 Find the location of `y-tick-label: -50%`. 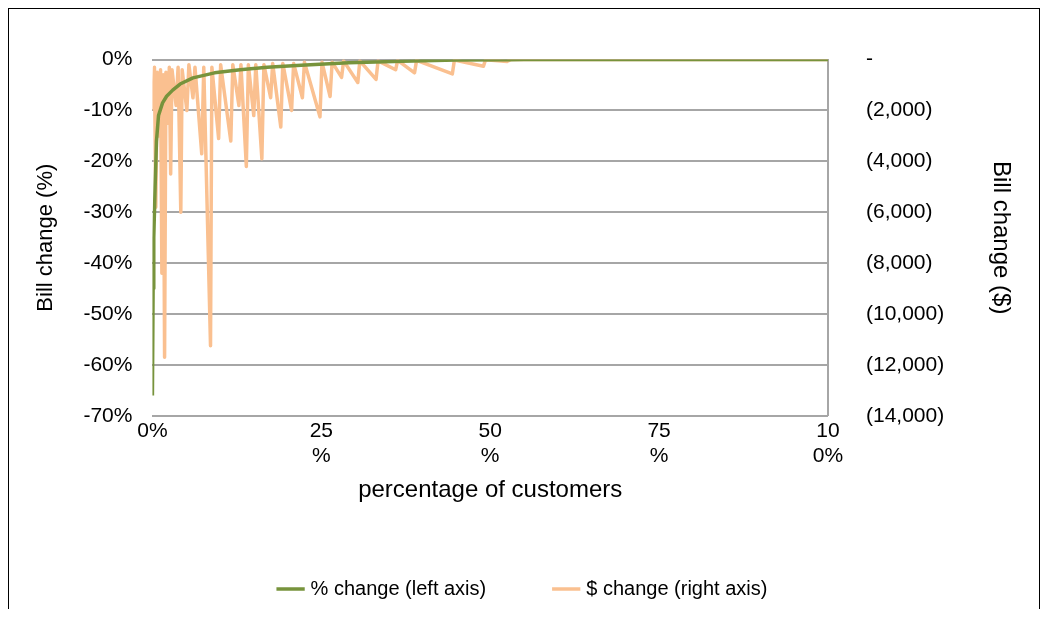

y-tick-label: -50% is located at coordinates (108, 312).